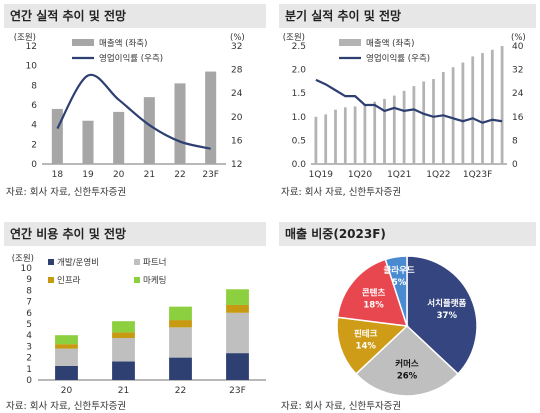  I want to click on y-tick-label: 5, so click(29, 325).